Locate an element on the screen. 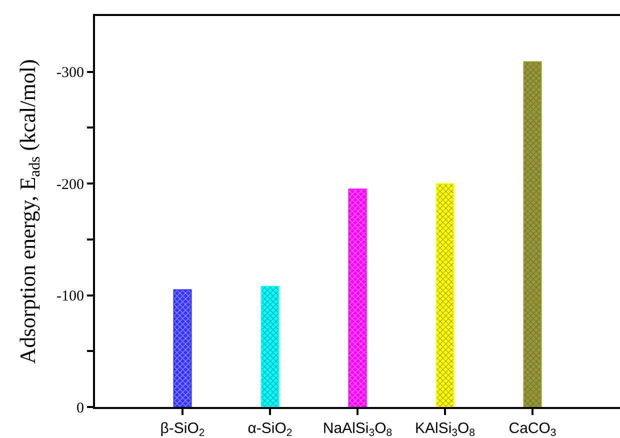  y-tick-label: -100 is located at coordinates (70, 296).